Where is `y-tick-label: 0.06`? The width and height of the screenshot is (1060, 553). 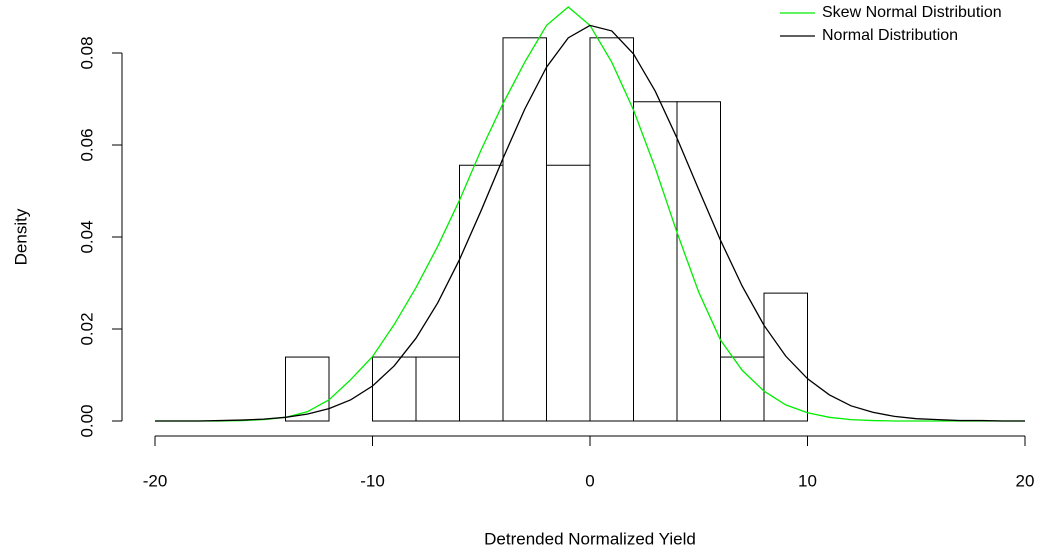 y-tick-label: 0.06 is located at coordinates (86, 144).